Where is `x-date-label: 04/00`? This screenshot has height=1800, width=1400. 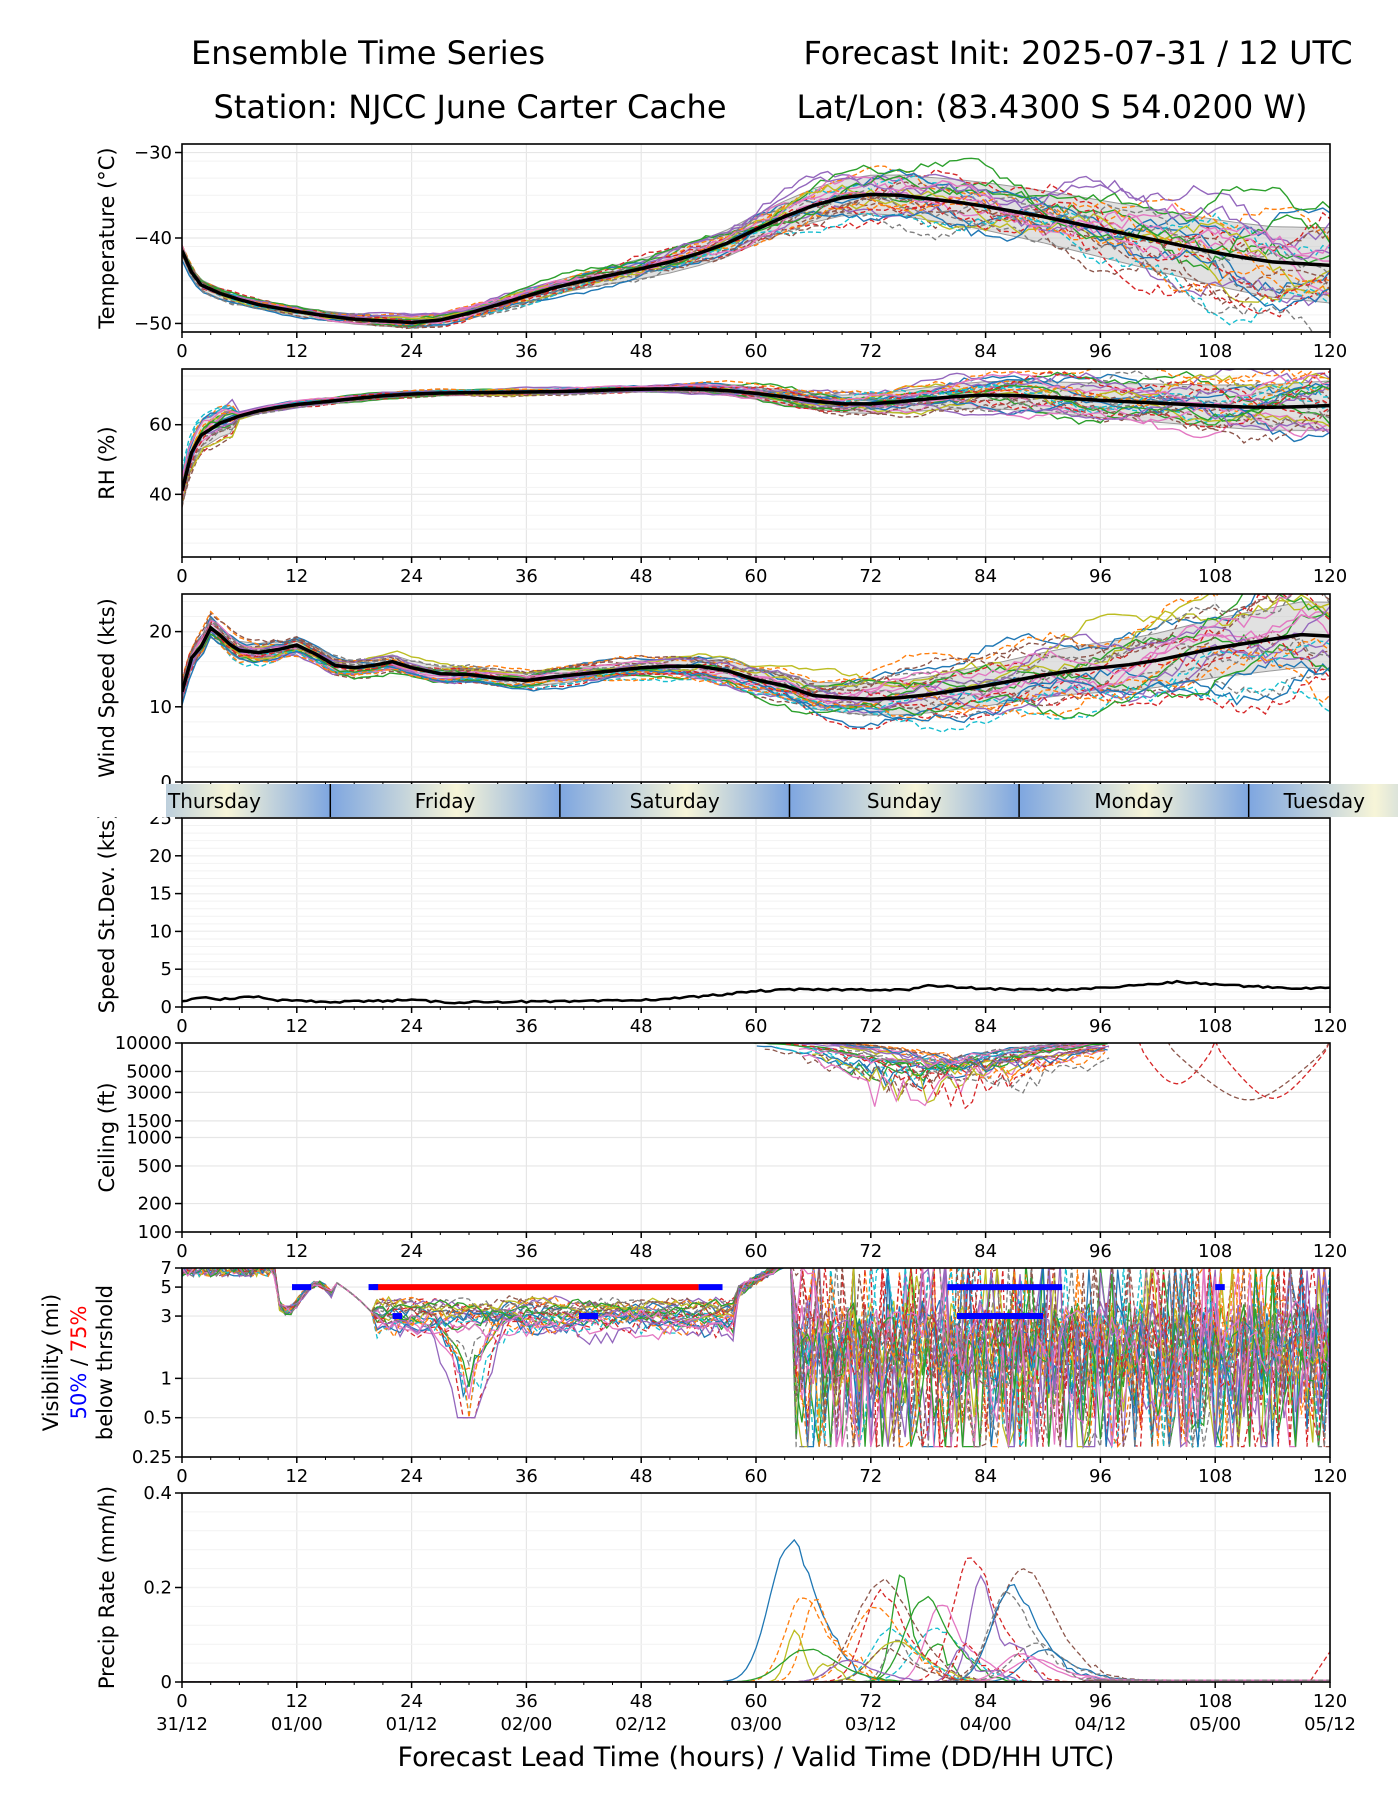
x-date-label: 04/00 is located at coordinates (986, 1724).